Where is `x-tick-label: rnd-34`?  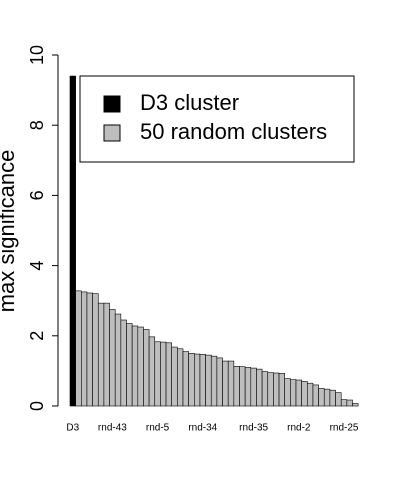
x-tick-label: rnd-34 is located at coordinates (202, 428).